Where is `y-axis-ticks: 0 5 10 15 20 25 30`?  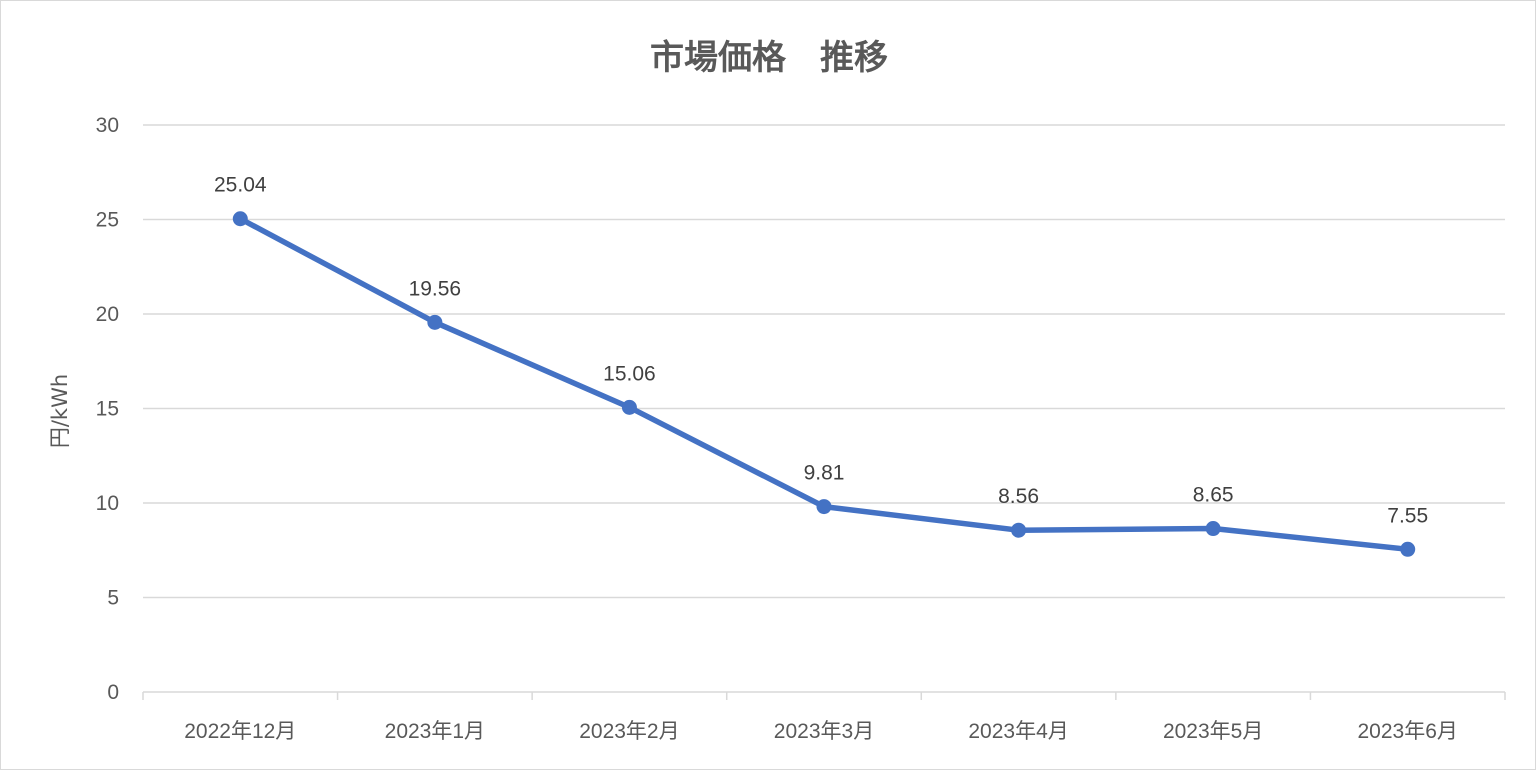 y-axis-ticks: 0 5 10 15 20 25 30 is located at coordinates (107, 409).